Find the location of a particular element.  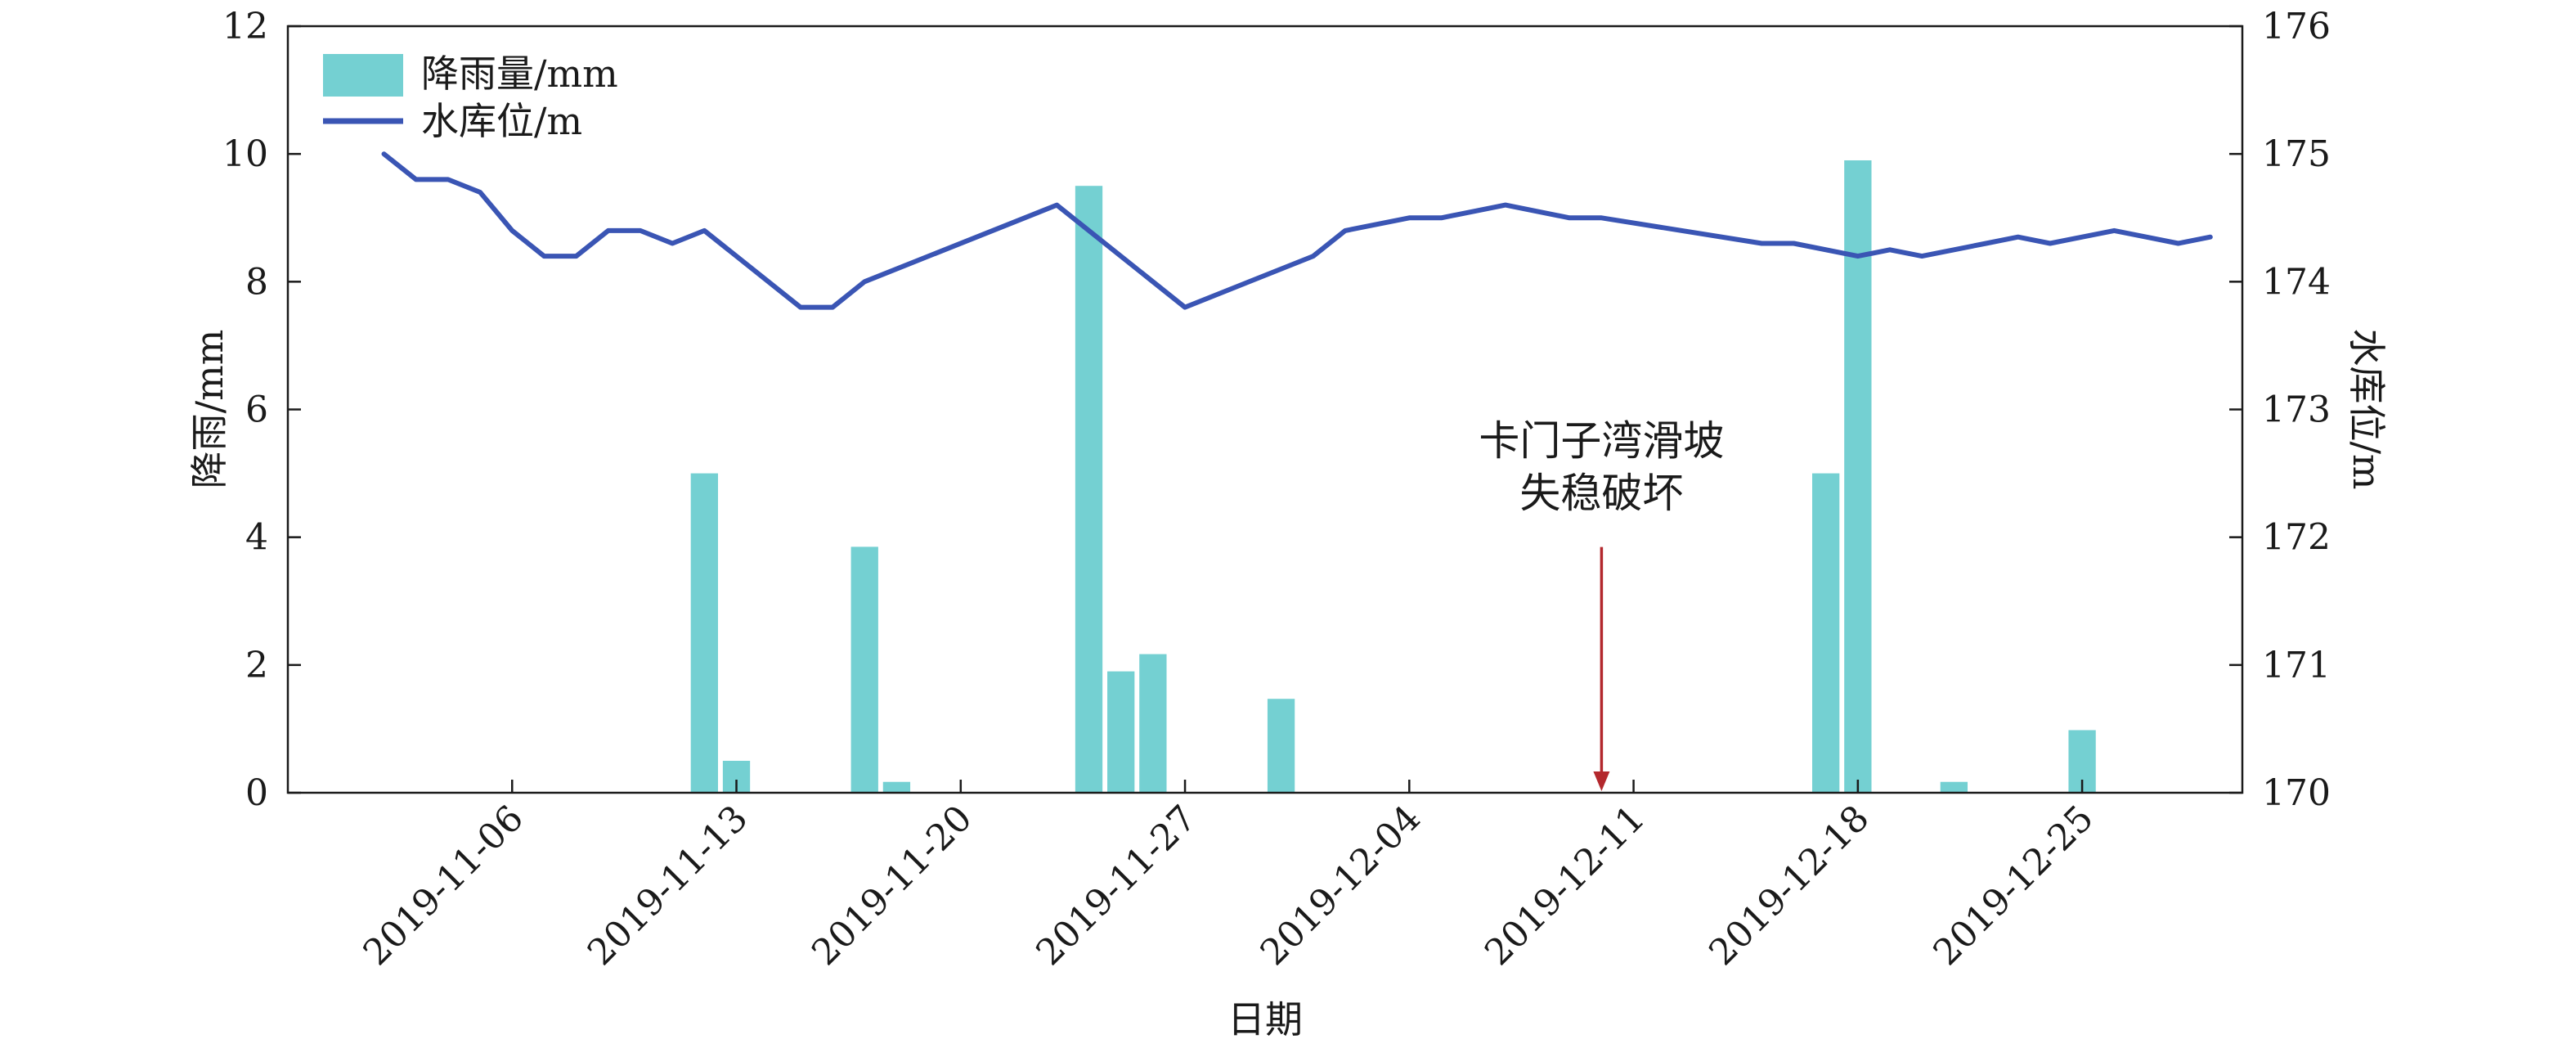

x-tick-label-1: 2019-11-13 is located at coordinates (668, 886).